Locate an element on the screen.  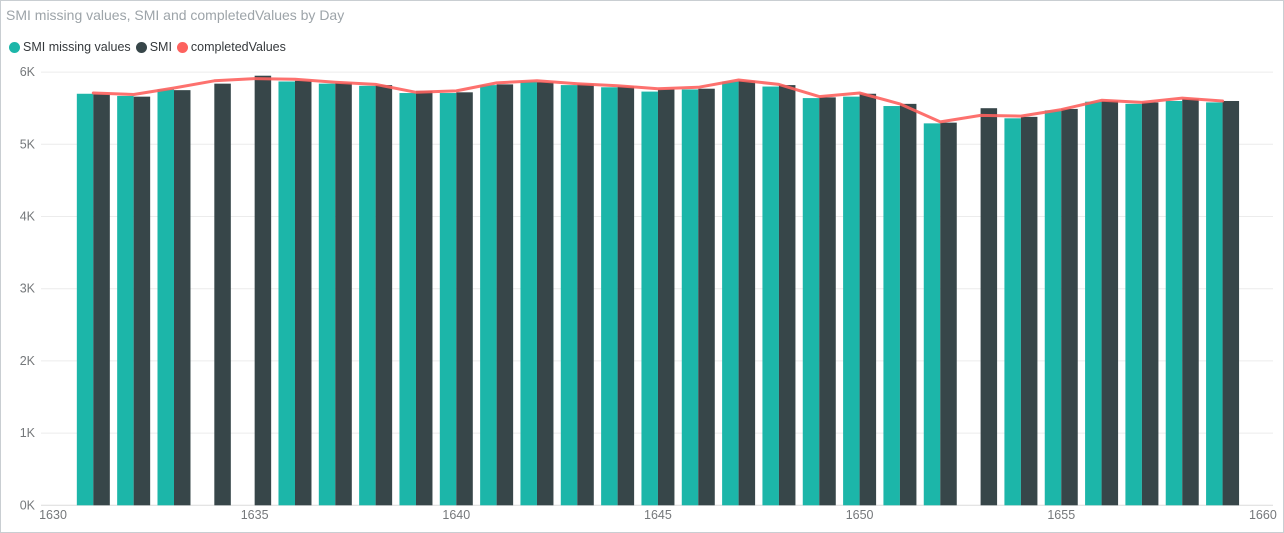
x-axis-label-1650: 1650 is located at coordinates (860, 515).